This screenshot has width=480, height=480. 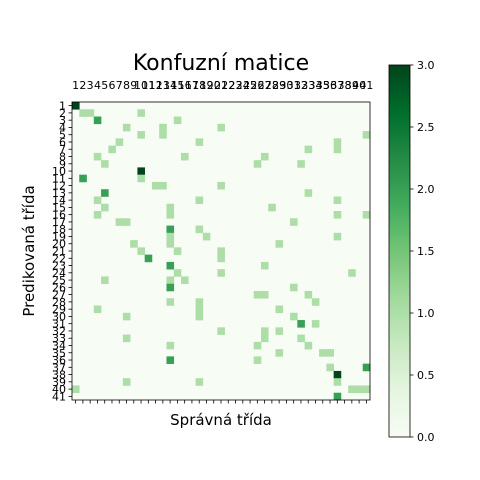 What do you see at coordinates (330, 367) in the screenshot?
I see `matrix-cell-r37-c36` at bounding box center [330, 367].